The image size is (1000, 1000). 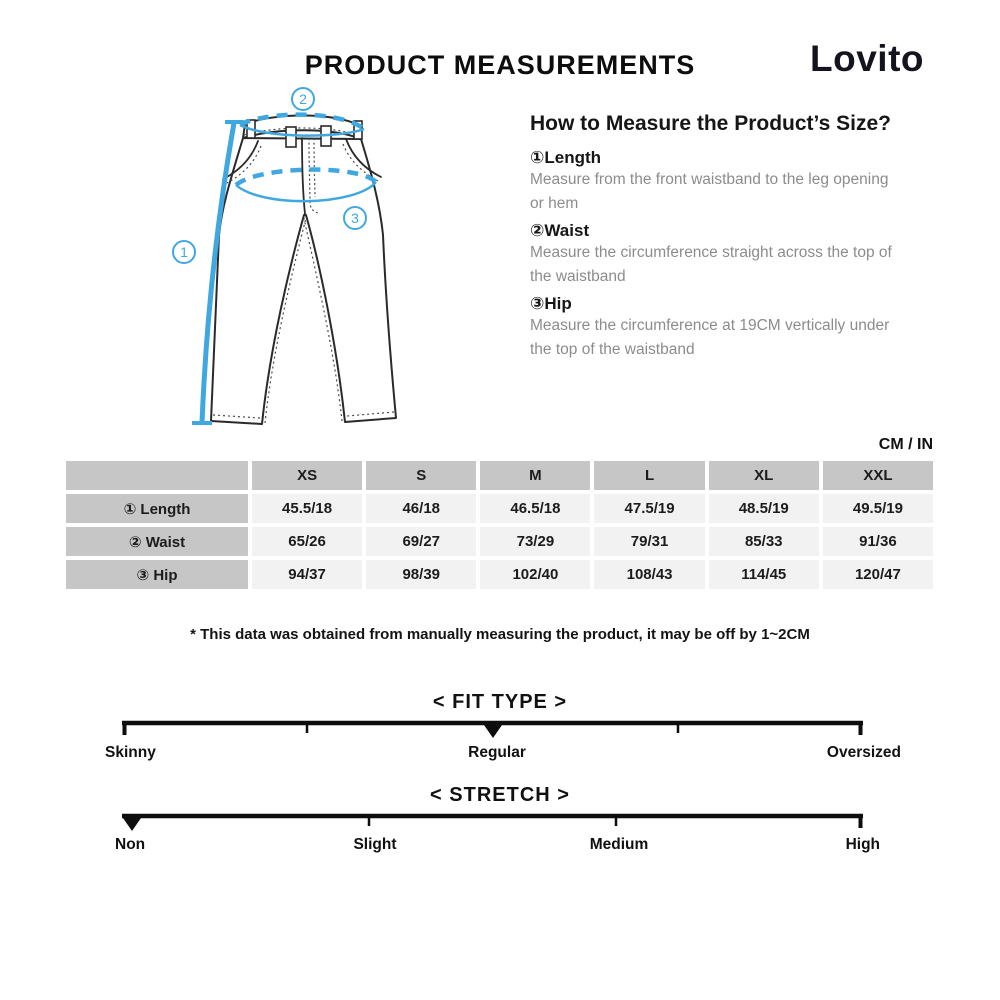 What do you see at coordinates (306, 177) in the screenshot?
I see `hip-measure-dashed-arc` at bounding box center [306, 177].